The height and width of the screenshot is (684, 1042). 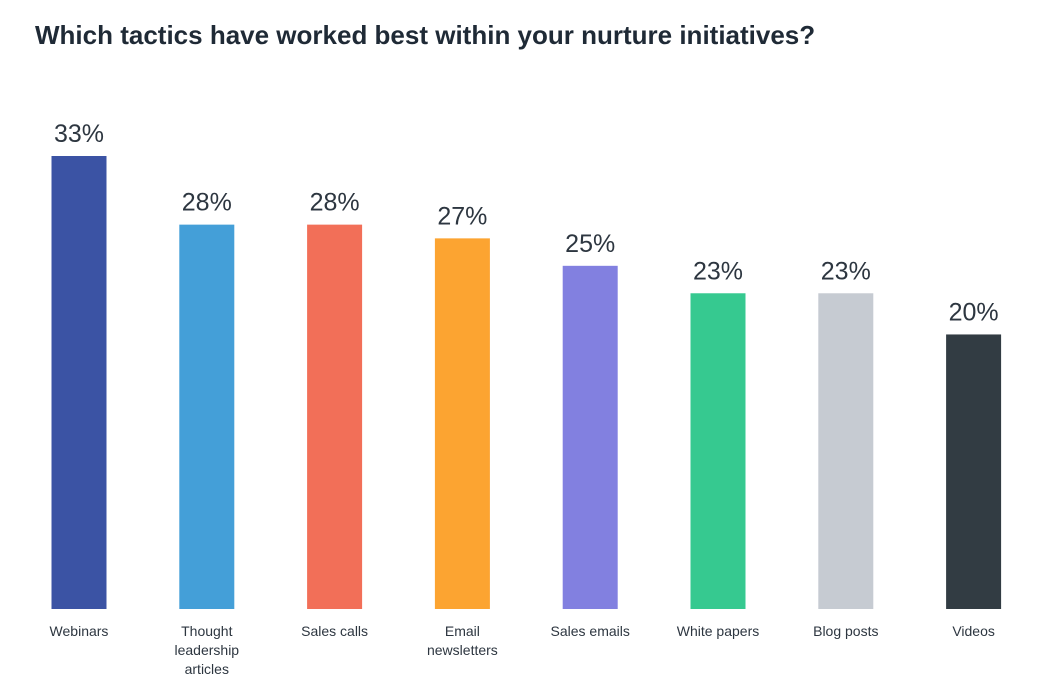 What do you see at coordinates (974, 312) in the screenshot?
I see `value-label: 20%` at bounding box center [974, 312].